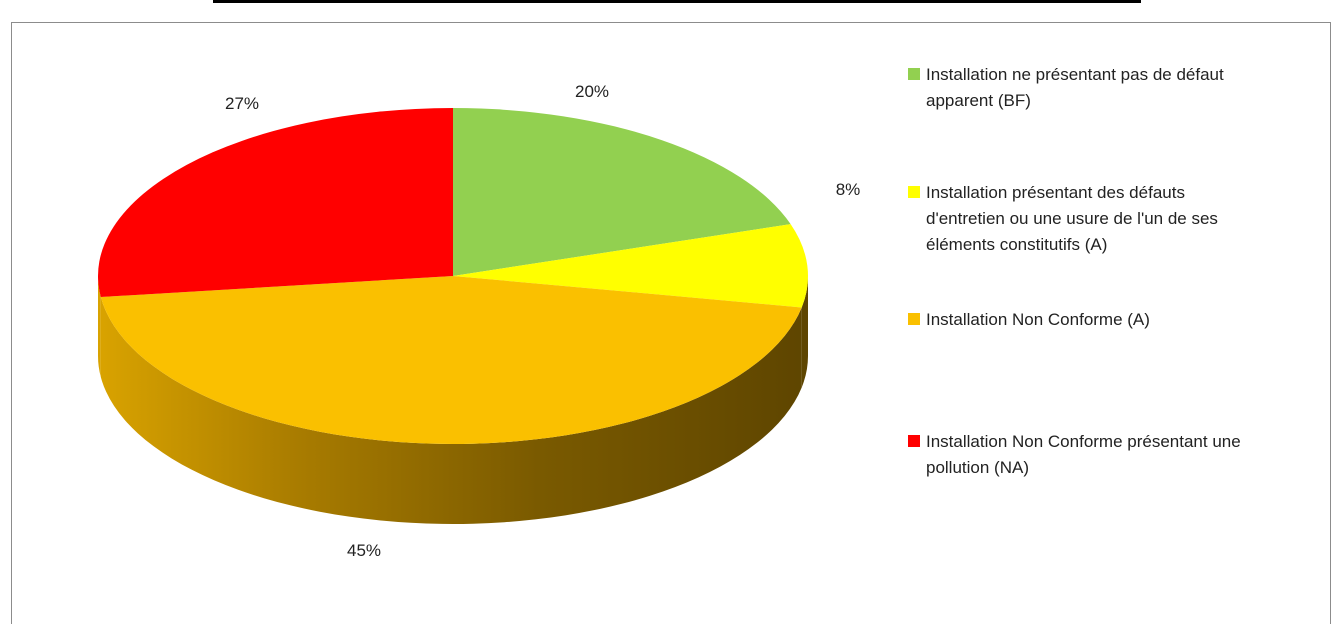 Image resolution: width=1334 pixels, height=624 pixels. I want to click on pie-value-label: 20%, so click(592, 91).